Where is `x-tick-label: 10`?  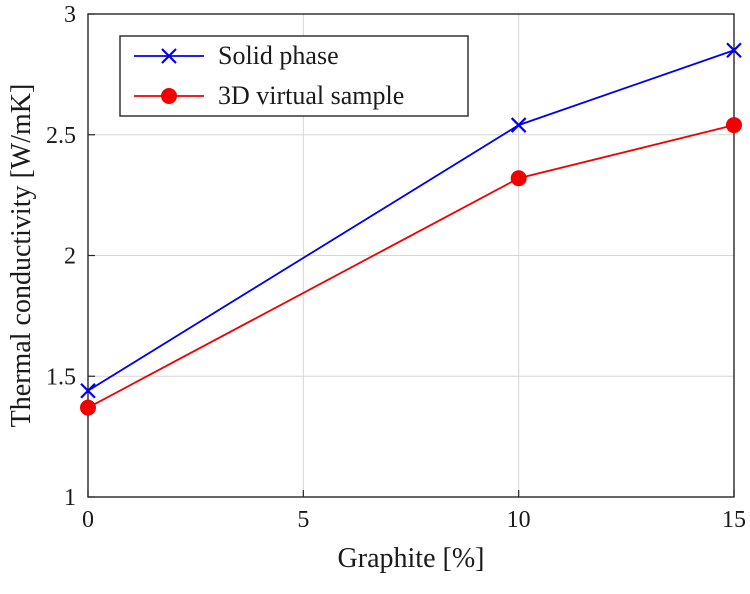
x-tick-label: 10 is located at coordinates (519, 520).